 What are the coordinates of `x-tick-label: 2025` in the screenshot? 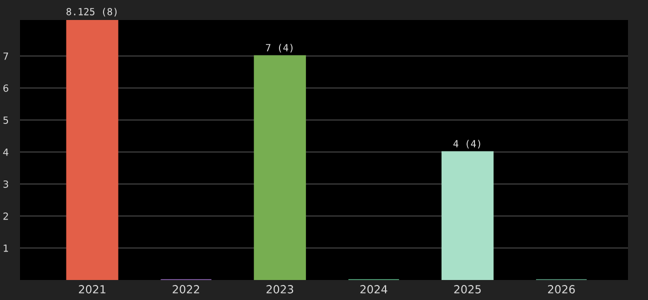 It's located at (467, 289).